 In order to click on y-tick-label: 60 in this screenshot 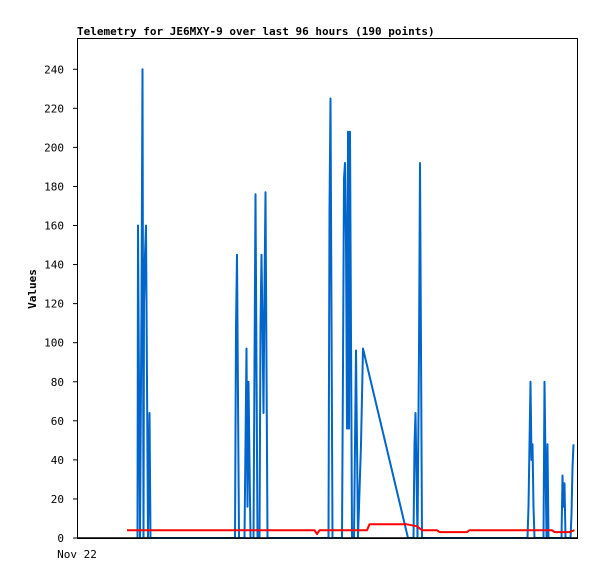, I will do `click(57, 421)`.